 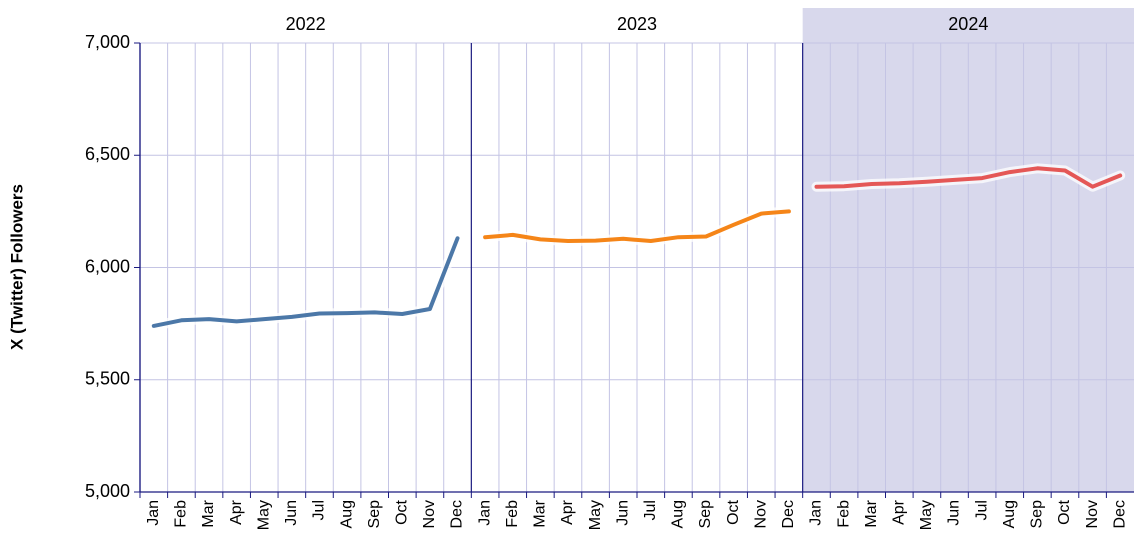 What do you see at coordinates (107, 266) in the screenshot?
I see `y-tick-label: 6,000` at bounding box center [107, 266].